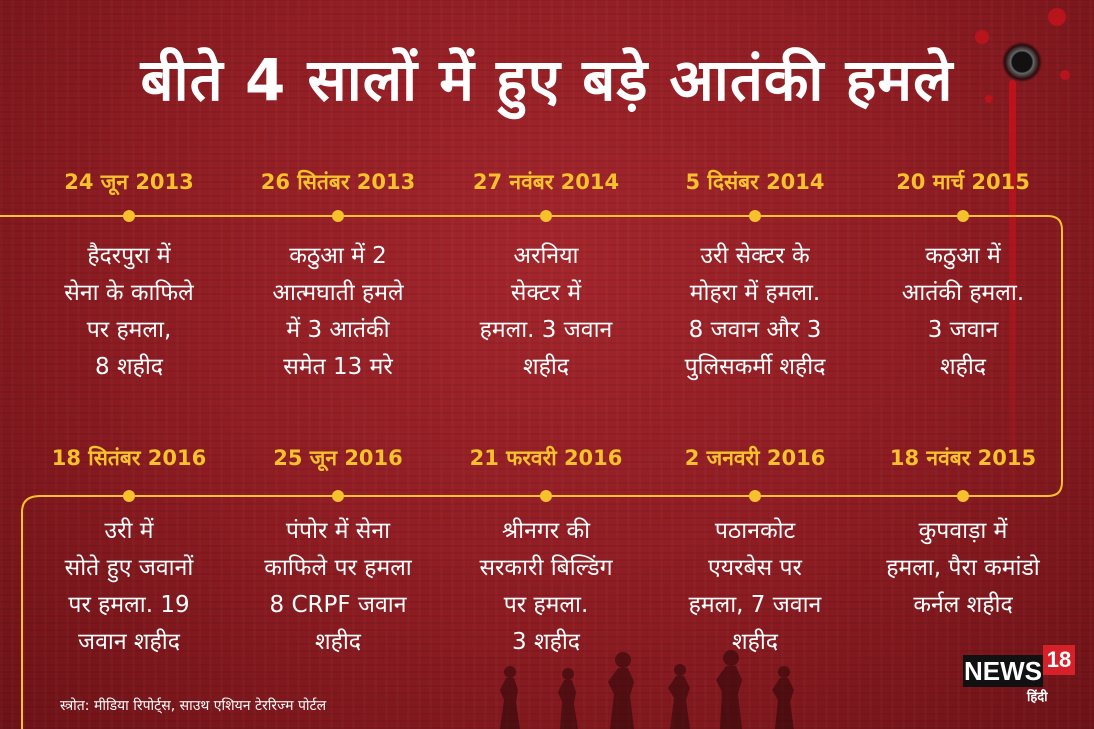  What do you see at coordinates (755, 330) in the screenshot?
I see `event-description-line: 8 जवान और 3` at bounding box center [755, 330].